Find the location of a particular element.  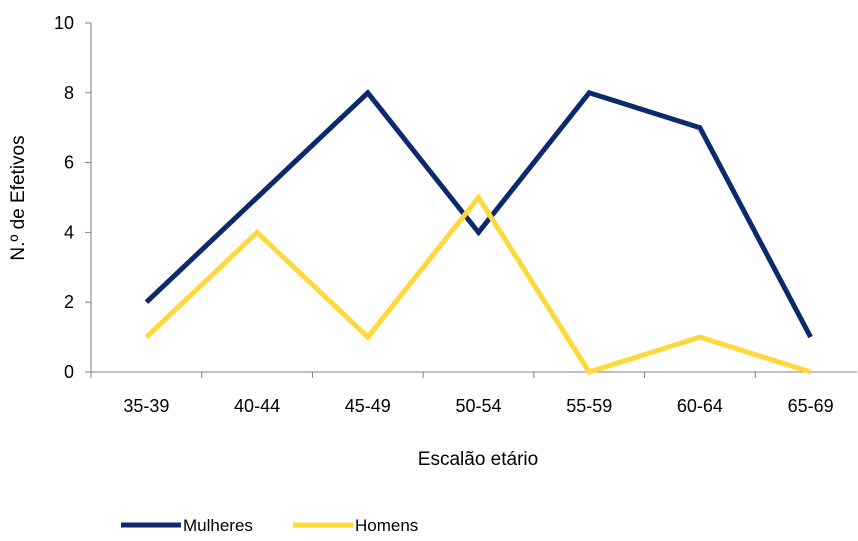

legend: Mulheres Homens is located at coordinates (269, 525).